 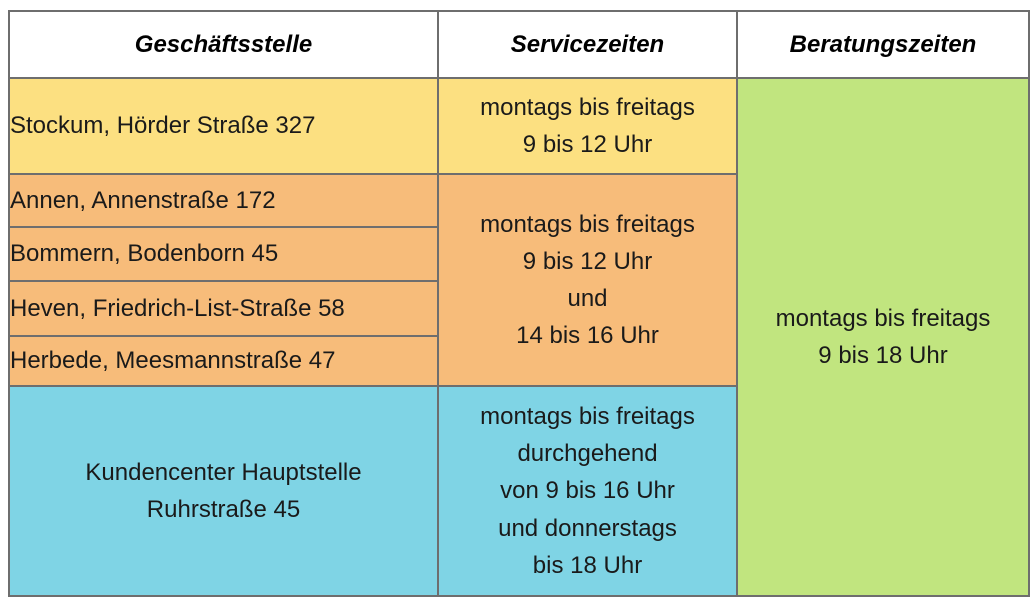 What do you see at coordinates (223, 200) in the screenshot?
I see `office-cell-annen: Annen, Annenstraße 172` at bounding box center [223, 200].